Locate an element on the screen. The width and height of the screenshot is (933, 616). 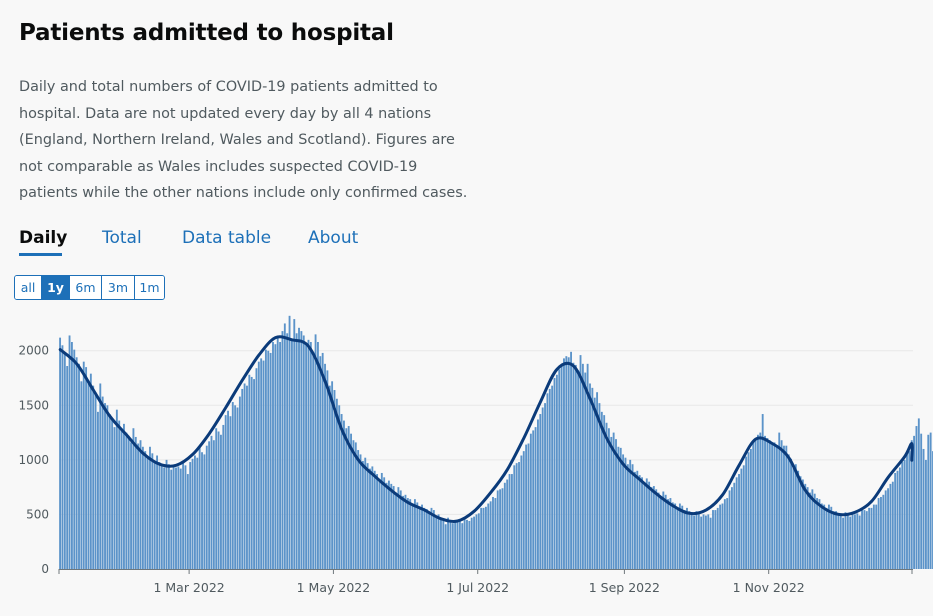
time-range-selector: all 1y 6m 3m 1m is located at coordinates (89, 287).